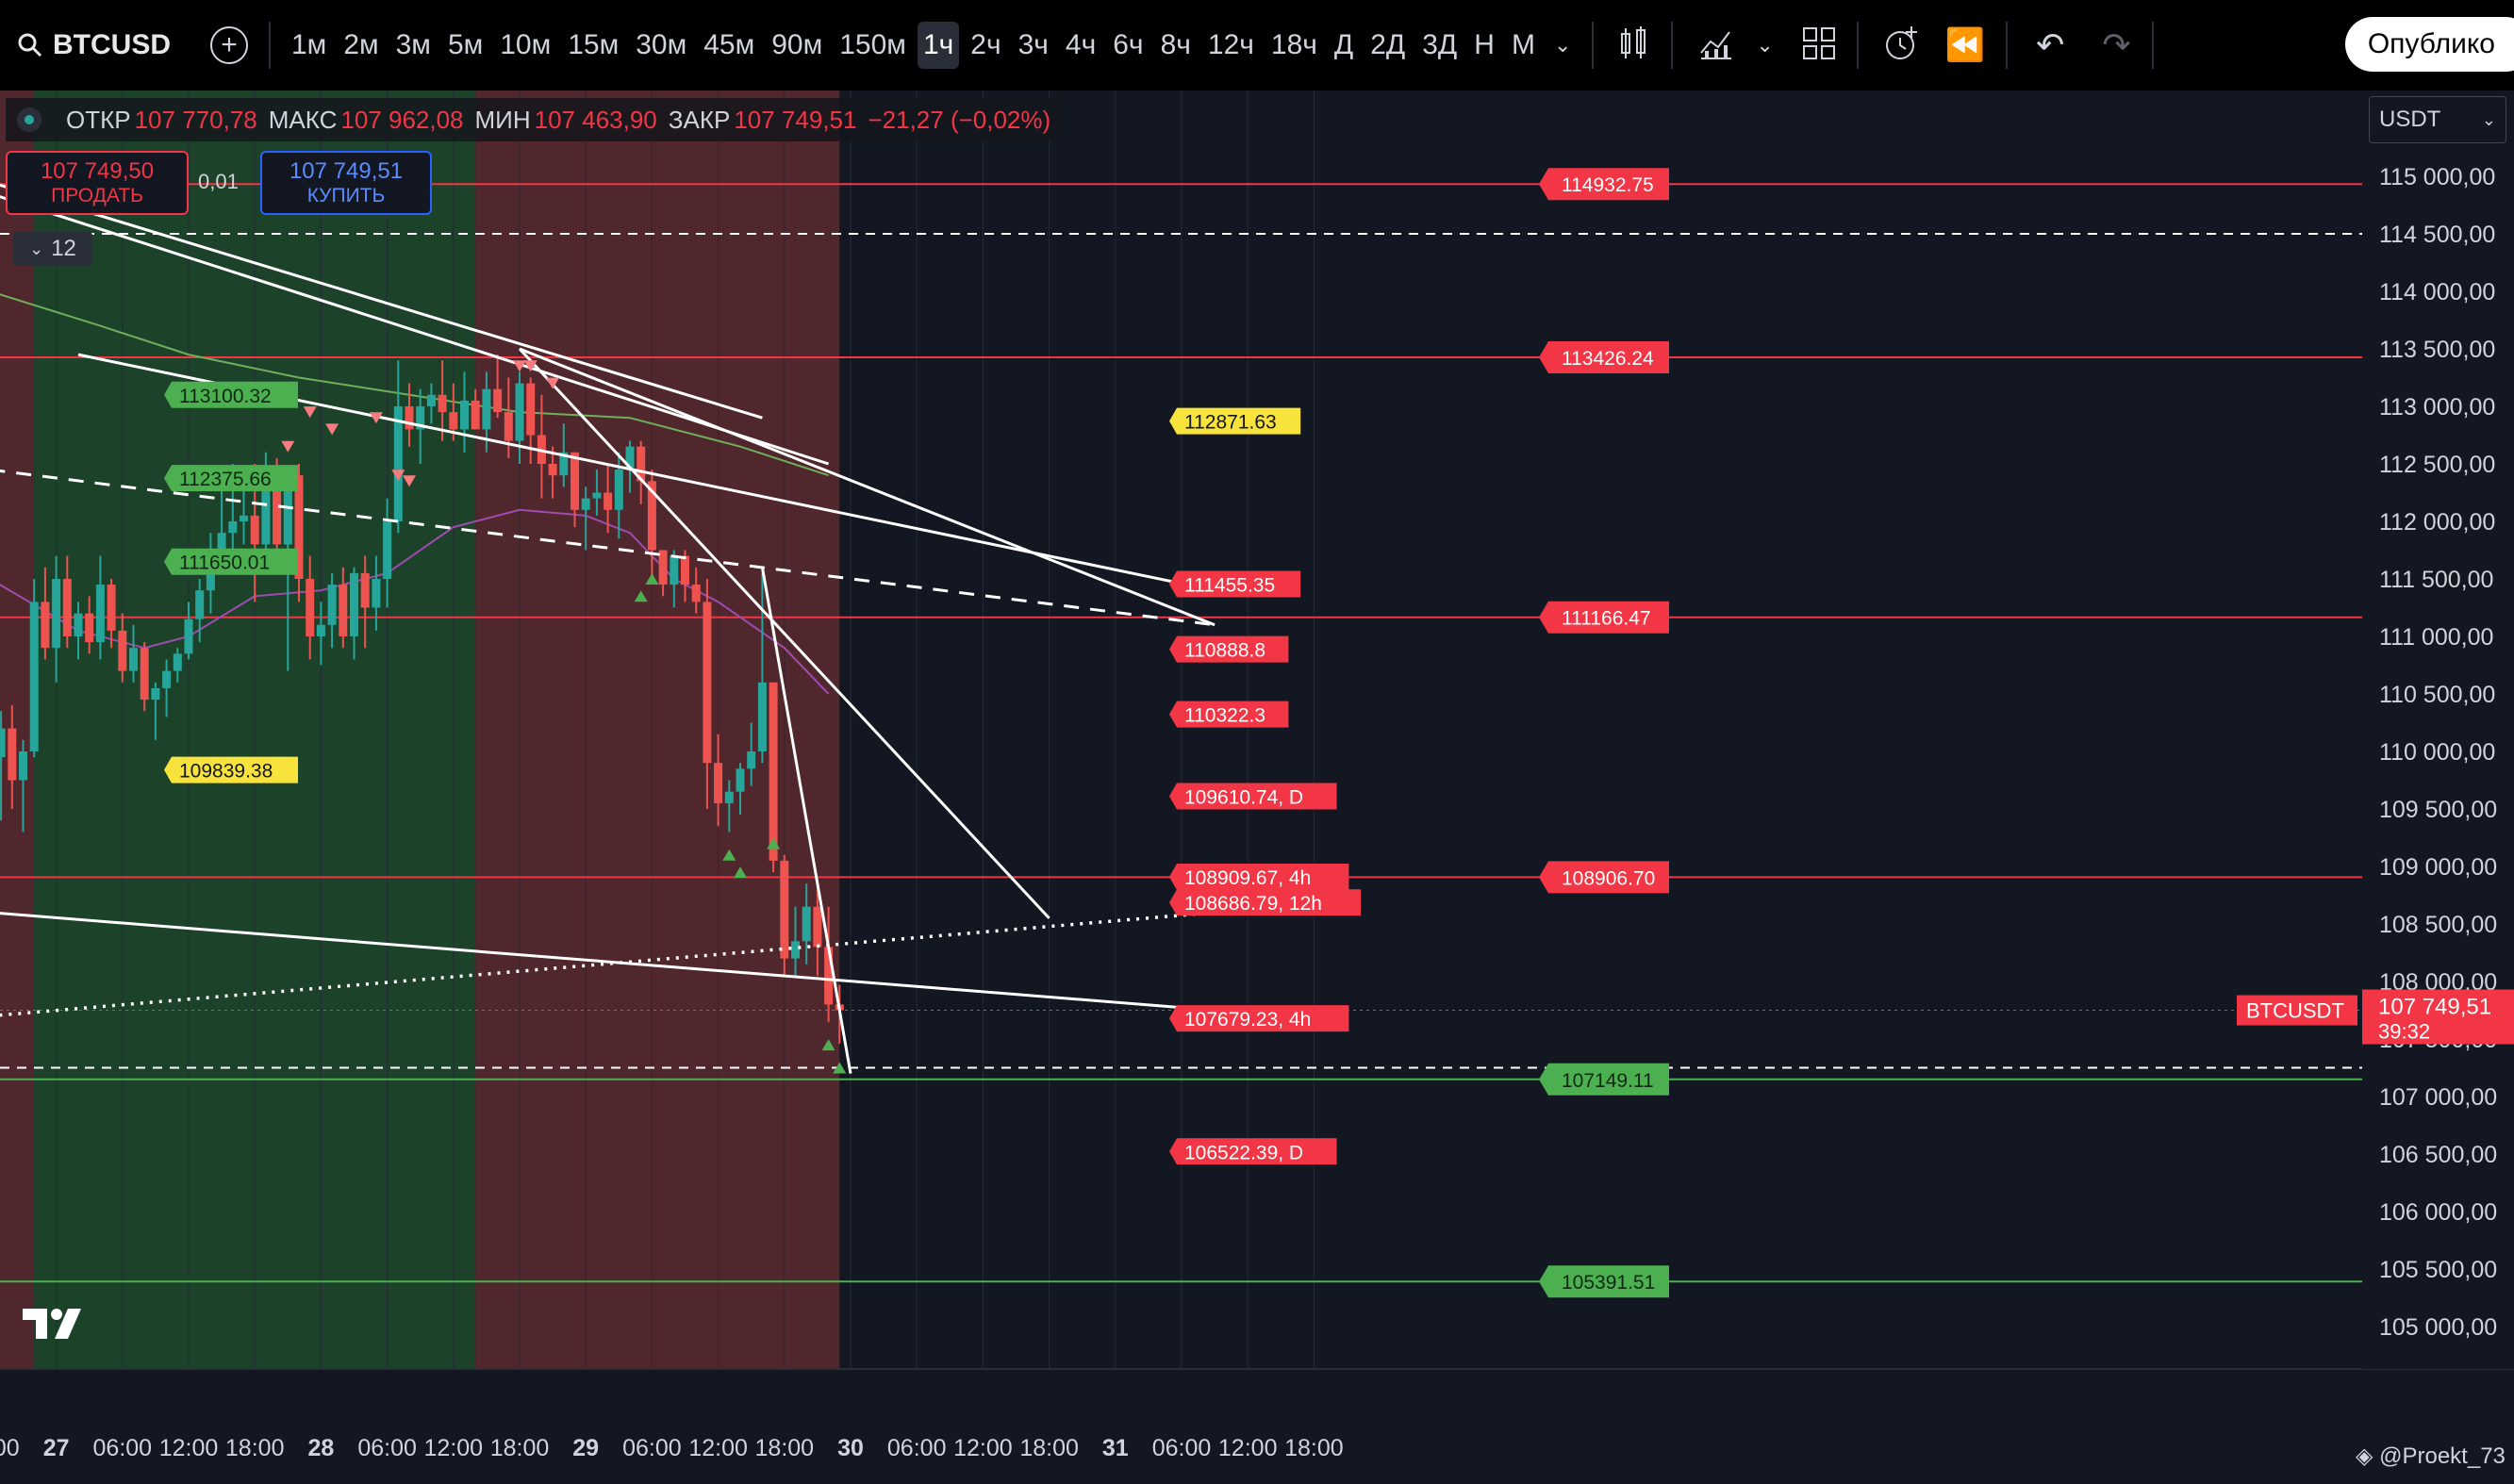  I want to click on price-tick: 111 500,00, so click(2436, 580).